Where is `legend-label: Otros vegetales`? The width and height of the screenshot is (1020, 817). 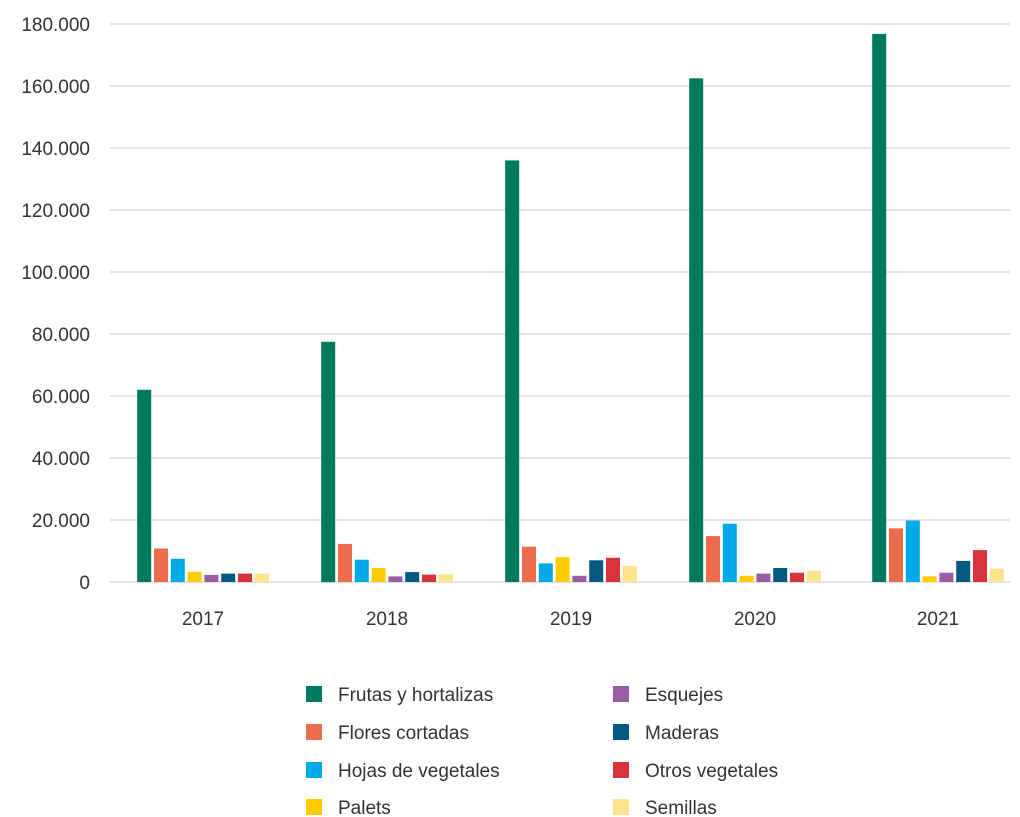
legend-label: Otros vegetales is located at coordinates (711, 771).